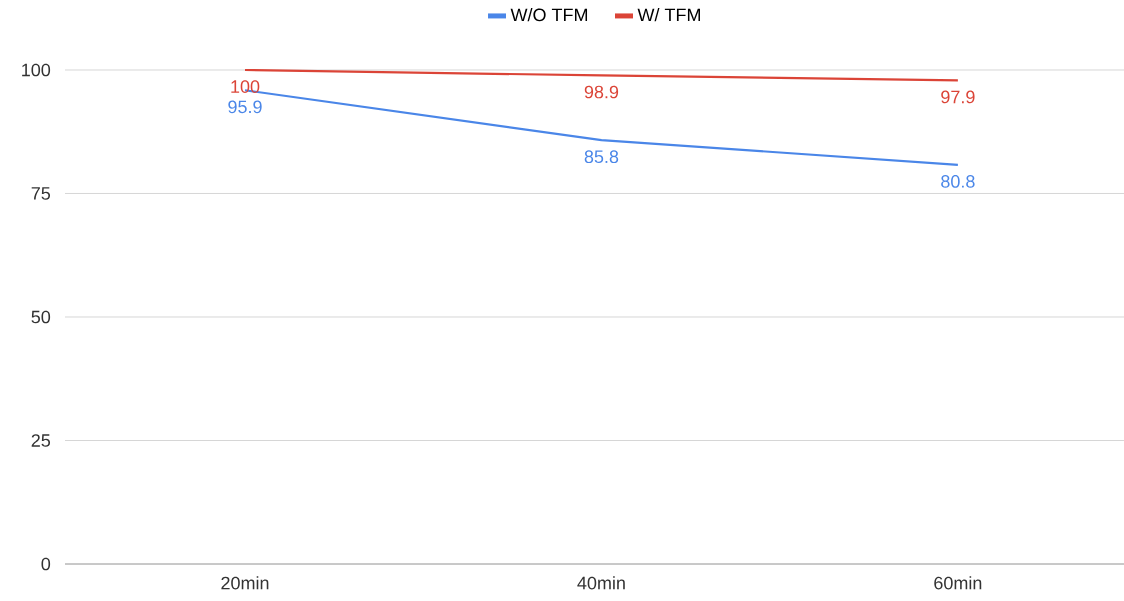  What do you see at coordinates (41, 440) in the screenshot?
I see `y-tick-label: 25` at bounding box center [41, 440].